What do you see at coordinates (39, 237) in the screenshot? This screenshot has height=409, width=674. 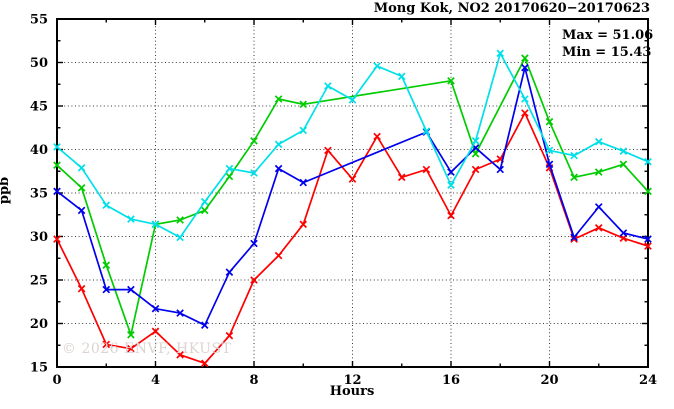 I see `y-tick-label: 30` at bounding box center [39, 237].